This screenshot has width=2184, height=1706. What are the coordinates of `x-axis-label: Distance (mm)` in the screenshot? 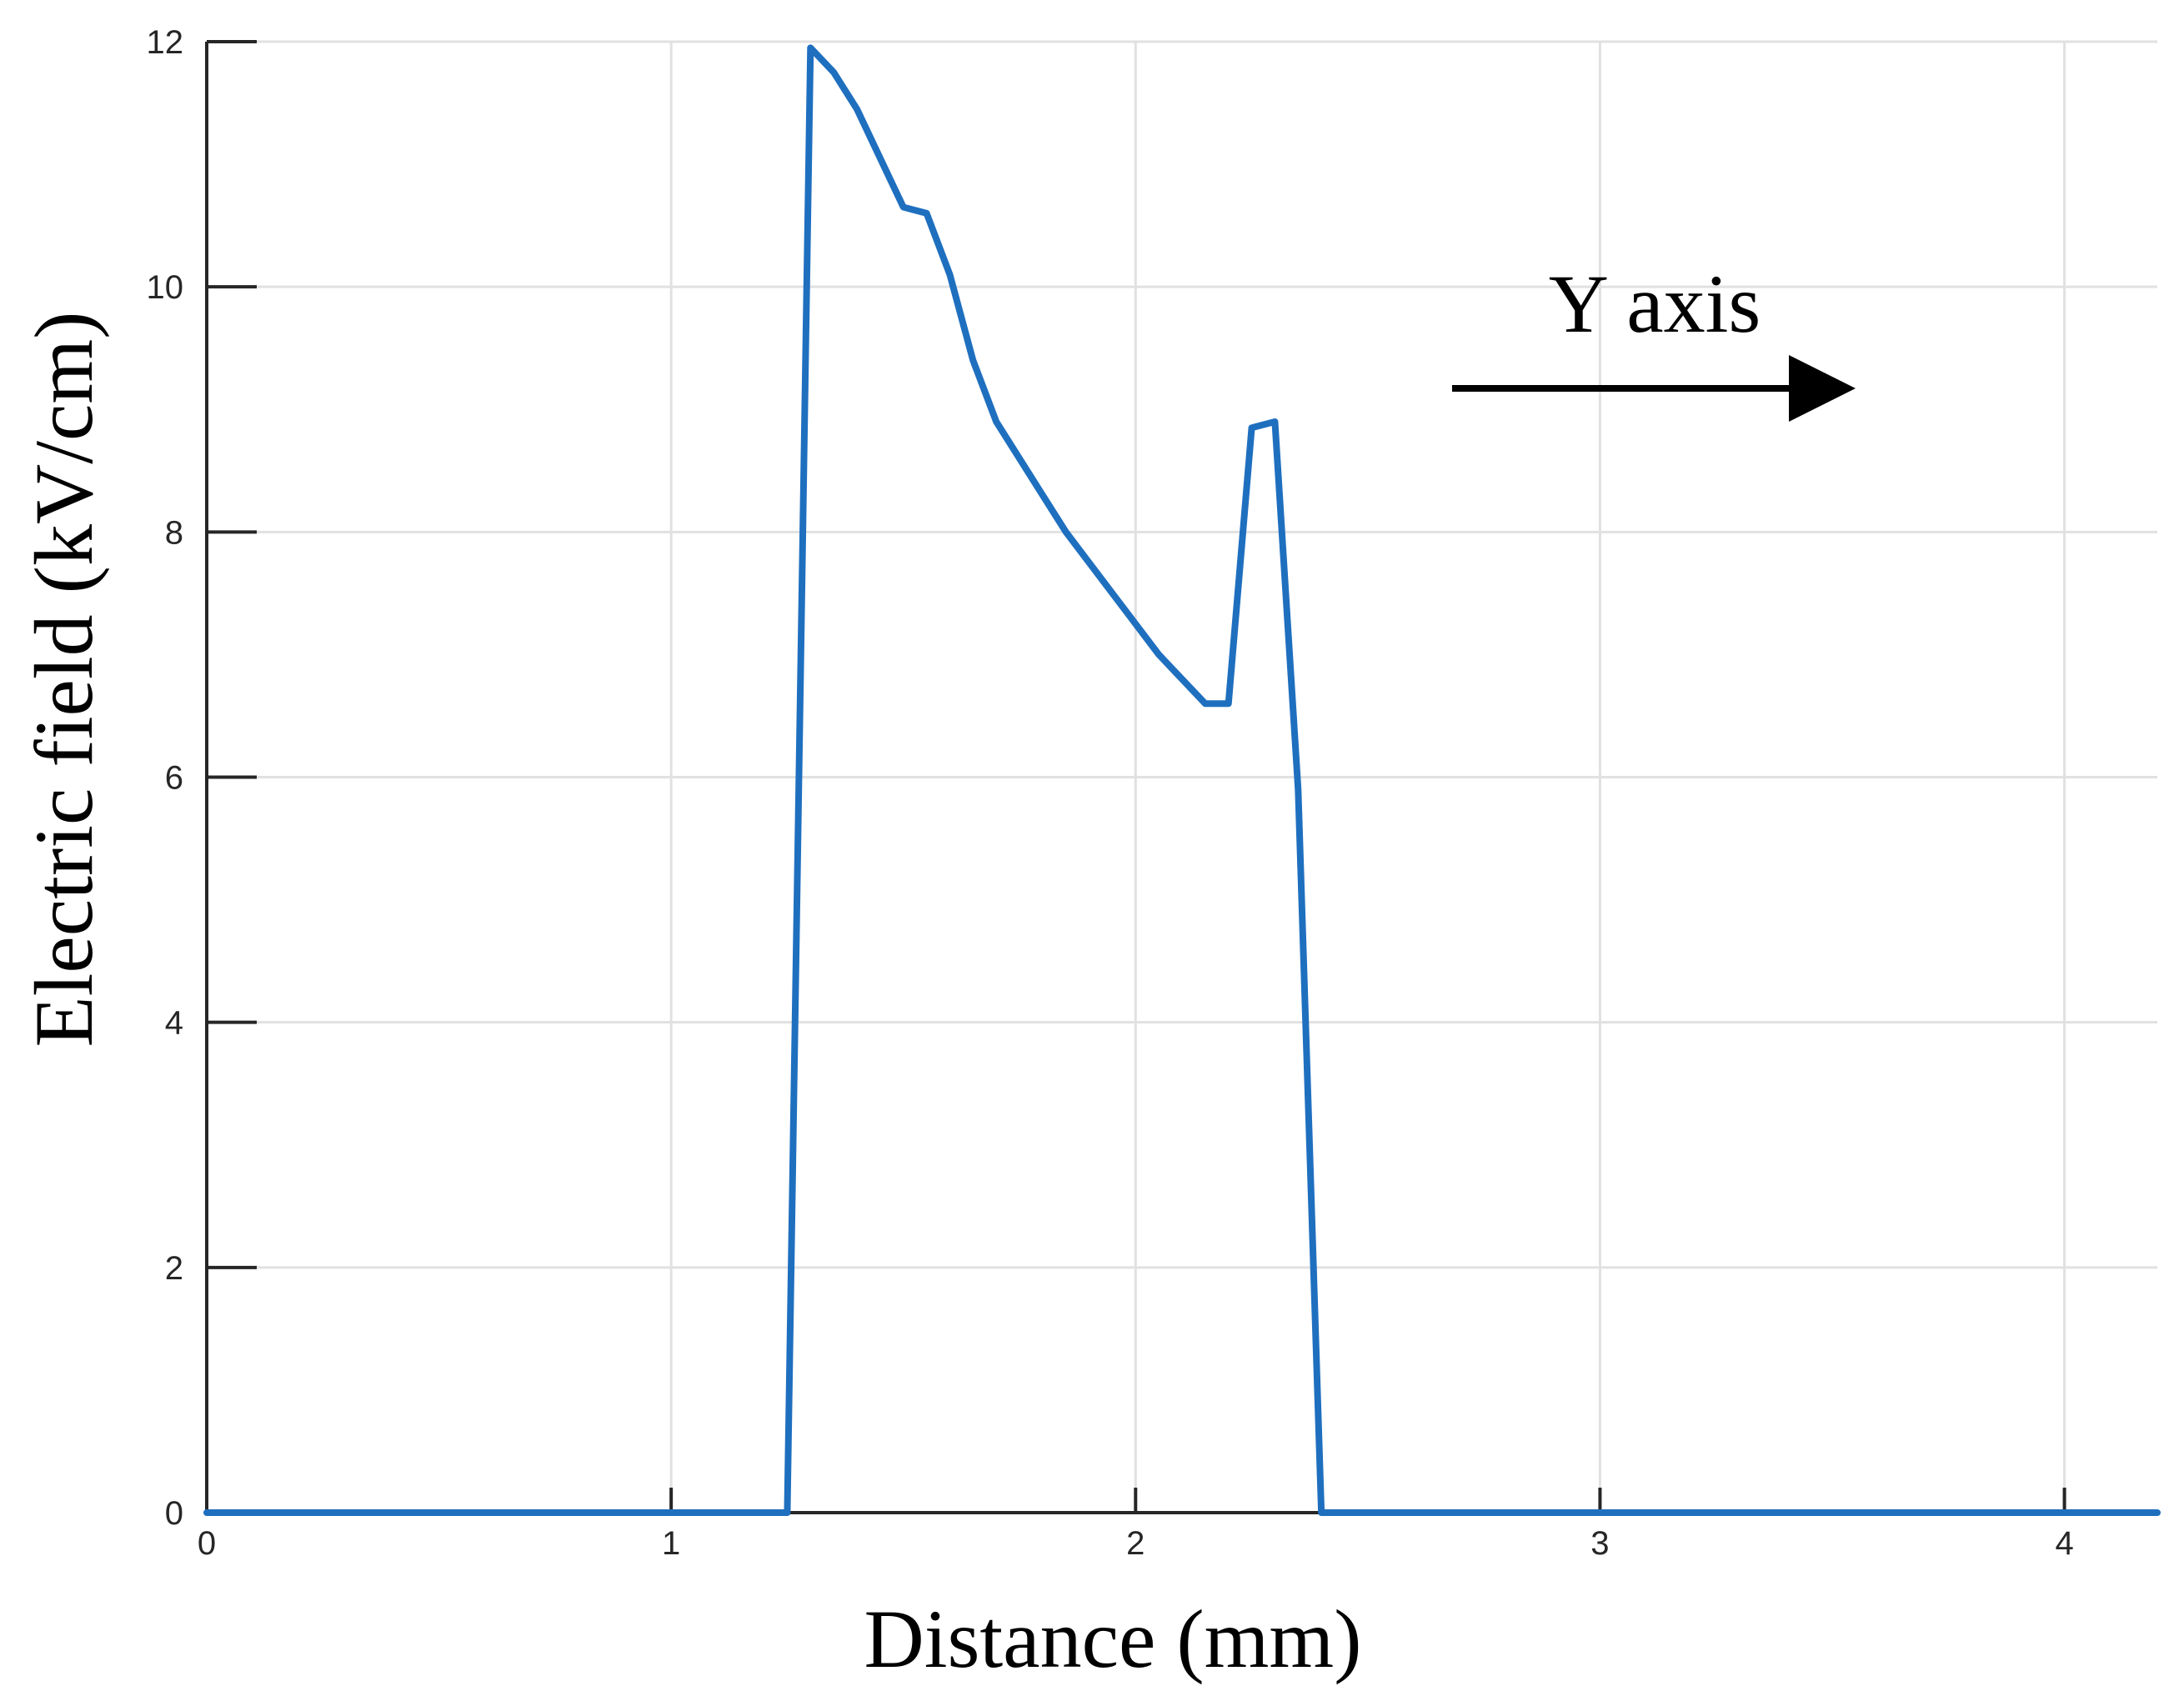 It's located at (1112, 1639).